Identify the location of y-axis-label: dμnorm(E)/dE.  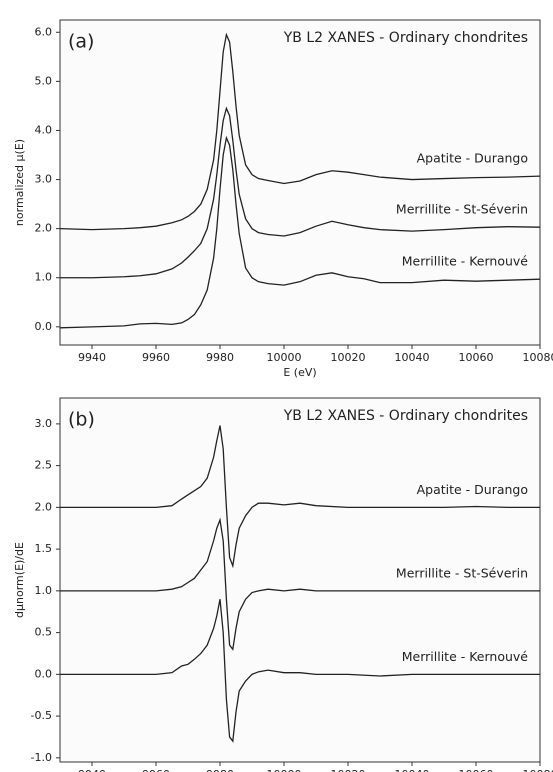
(19, 580).